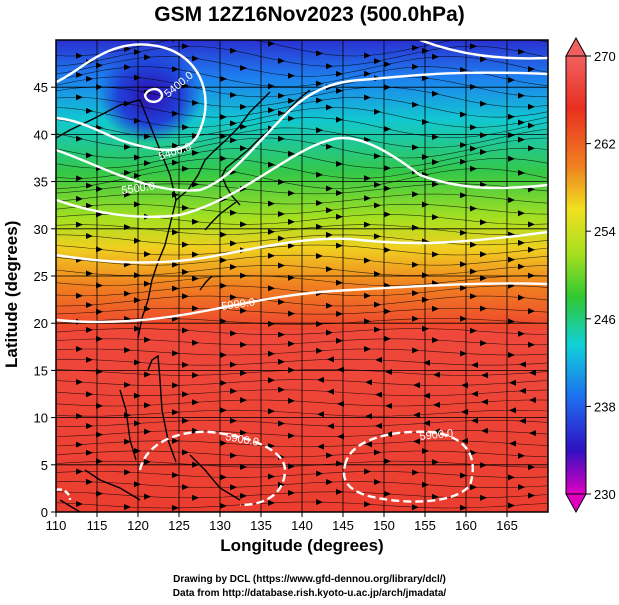  Describe the element at coordinates (302, 545) in the screenshot. I see `x-axis-label: Longitude (degrees)` at that location.